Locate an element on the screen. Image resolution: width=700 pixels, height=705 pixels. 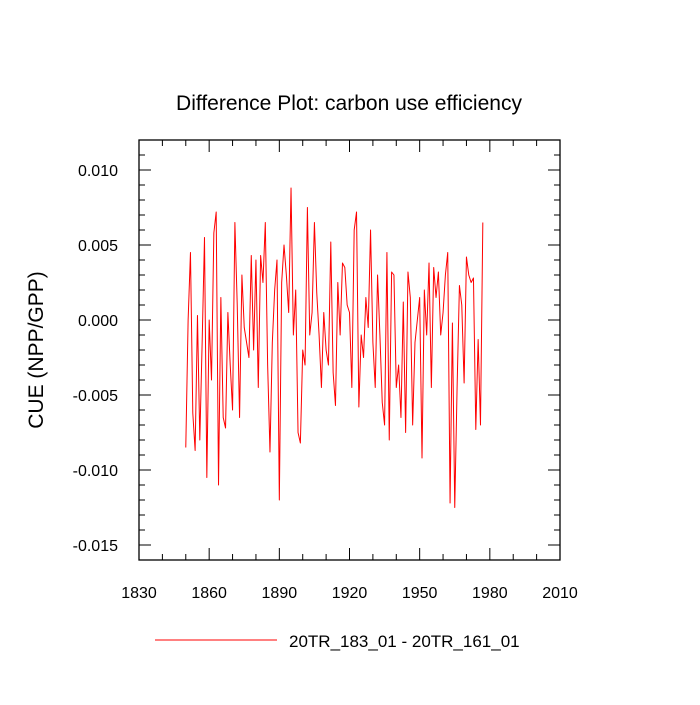
x-tick-label: 1830 is located at coordinates (139, 593).